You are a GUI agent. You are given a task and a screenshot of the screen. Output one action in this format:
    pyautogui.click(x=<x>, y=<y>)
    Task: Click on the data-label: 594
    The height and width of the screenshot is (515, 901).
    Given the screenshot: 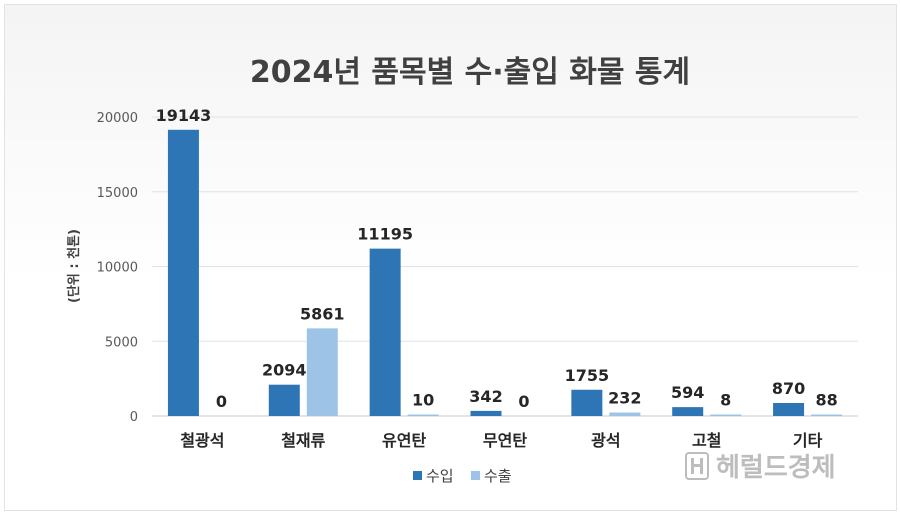 What is the action you would take?
    pyautogui.click(x=687, y=392)
    